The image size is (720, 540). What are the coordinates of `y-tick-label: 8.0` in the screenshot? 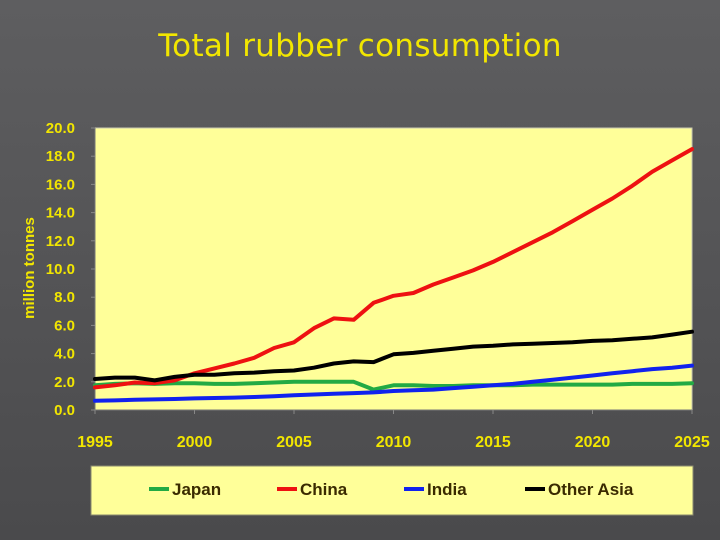 It's located at (64, 297).